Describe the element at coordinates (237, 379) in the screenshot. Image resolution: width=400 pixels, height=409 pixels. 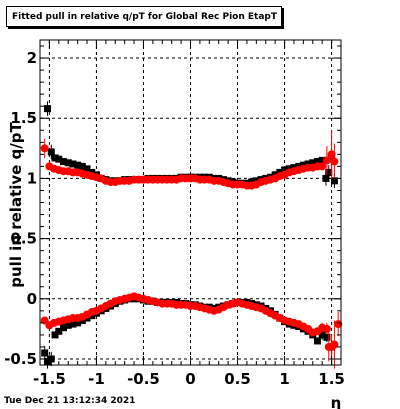
I see `x-tick-label: 0.5` at that location.